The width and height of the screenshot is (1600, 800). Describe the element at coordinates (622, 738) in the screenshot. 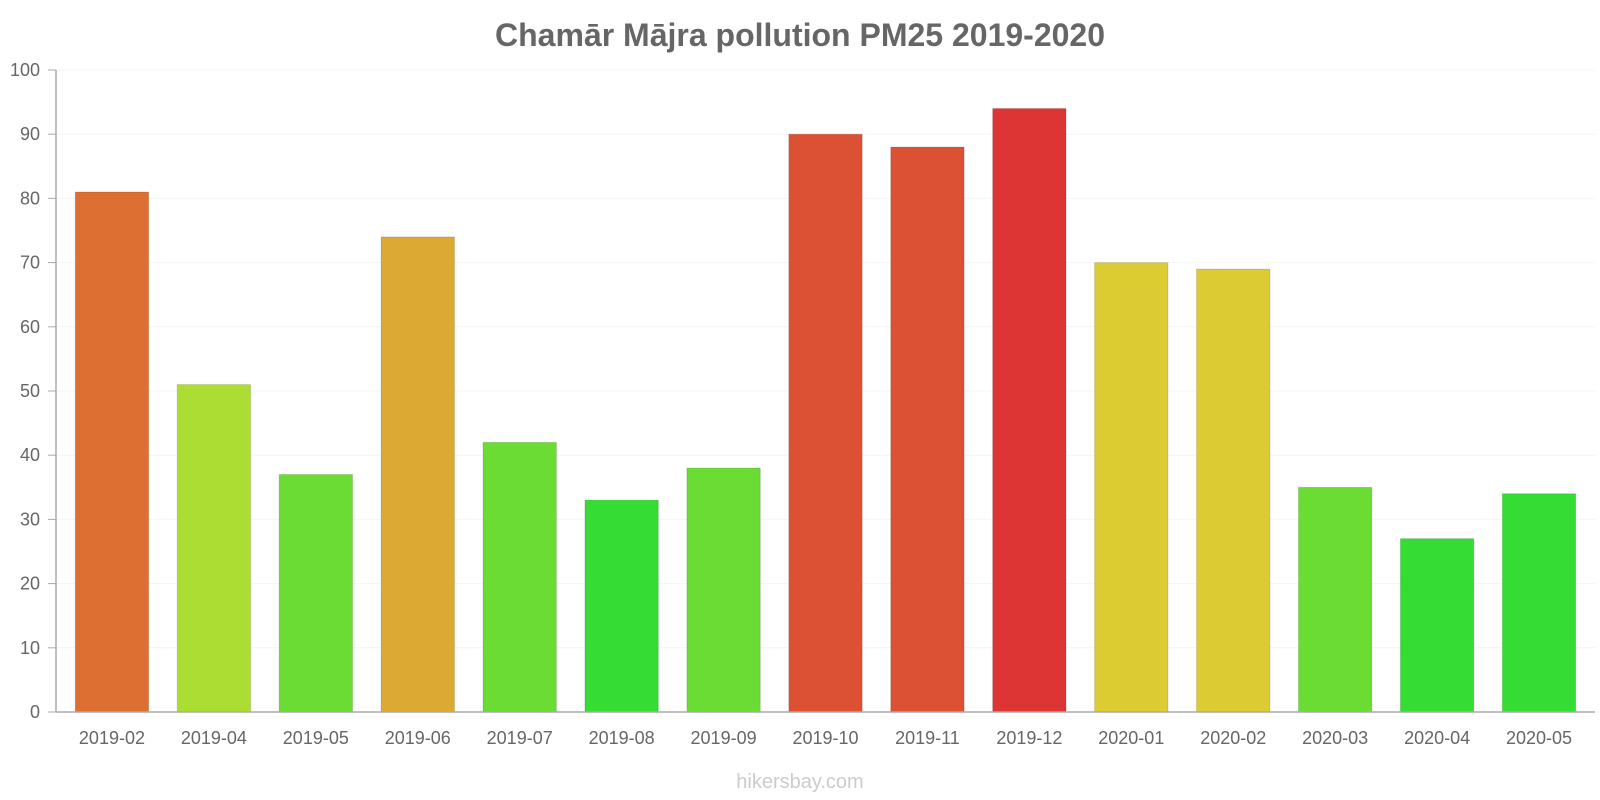

I see `x-tick-label: 2019-08` at that location.